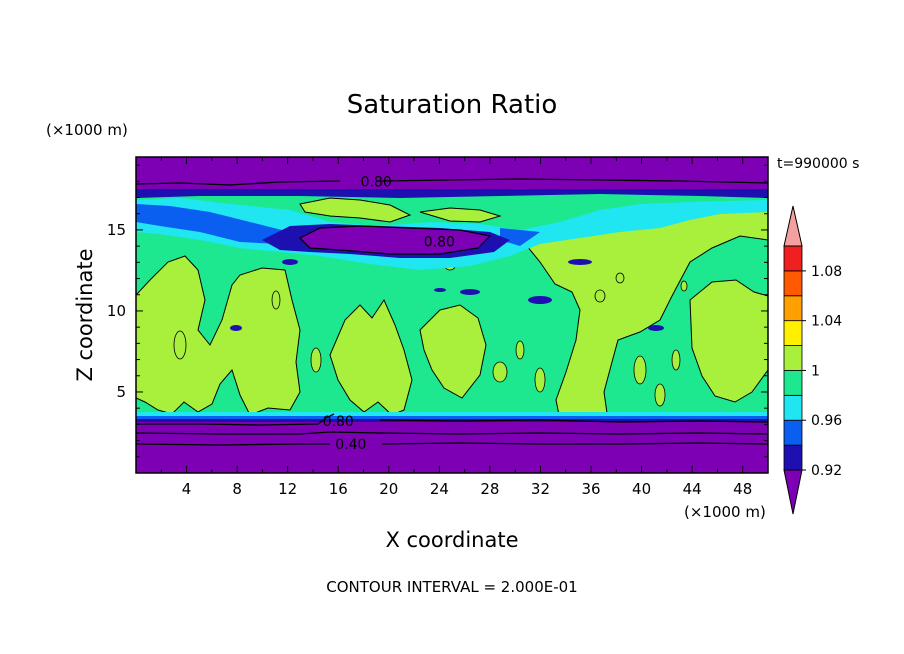 This screenshot has height=654, width=904. Describe the element at coordinates (121, 392) in the screenshot. I see `y-tick-label: 5` at that location.